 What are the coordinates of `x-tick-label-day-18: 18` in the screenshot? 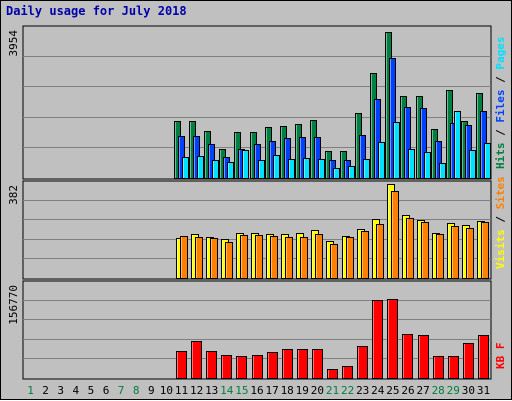 It's located at (287, 390).